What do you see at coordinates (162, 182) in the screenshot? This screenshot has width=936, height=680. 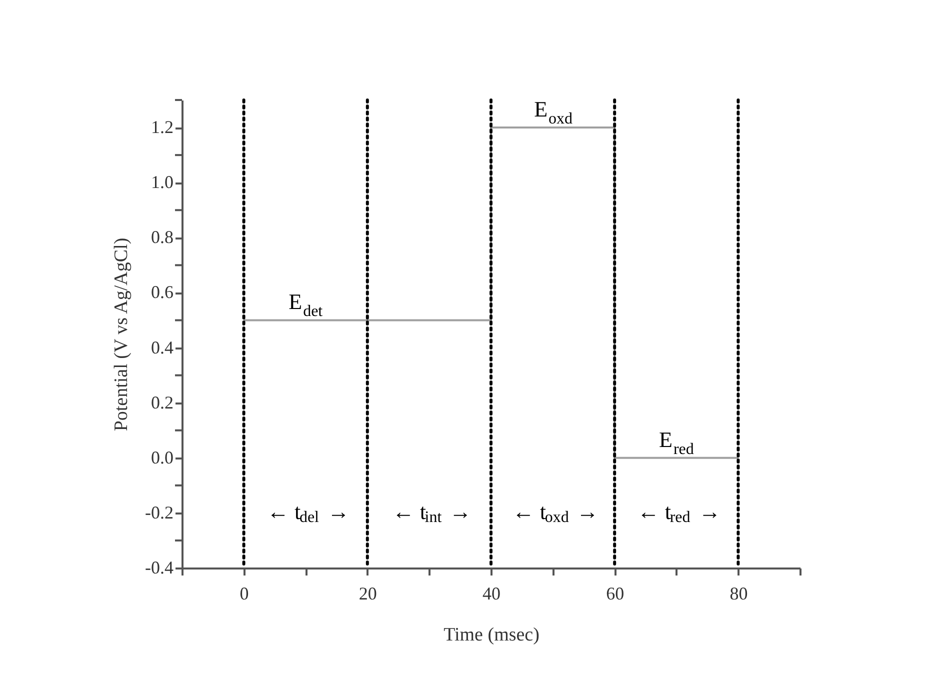 I see `y-tick-label: 1.0` at bounding box center [162, 182].